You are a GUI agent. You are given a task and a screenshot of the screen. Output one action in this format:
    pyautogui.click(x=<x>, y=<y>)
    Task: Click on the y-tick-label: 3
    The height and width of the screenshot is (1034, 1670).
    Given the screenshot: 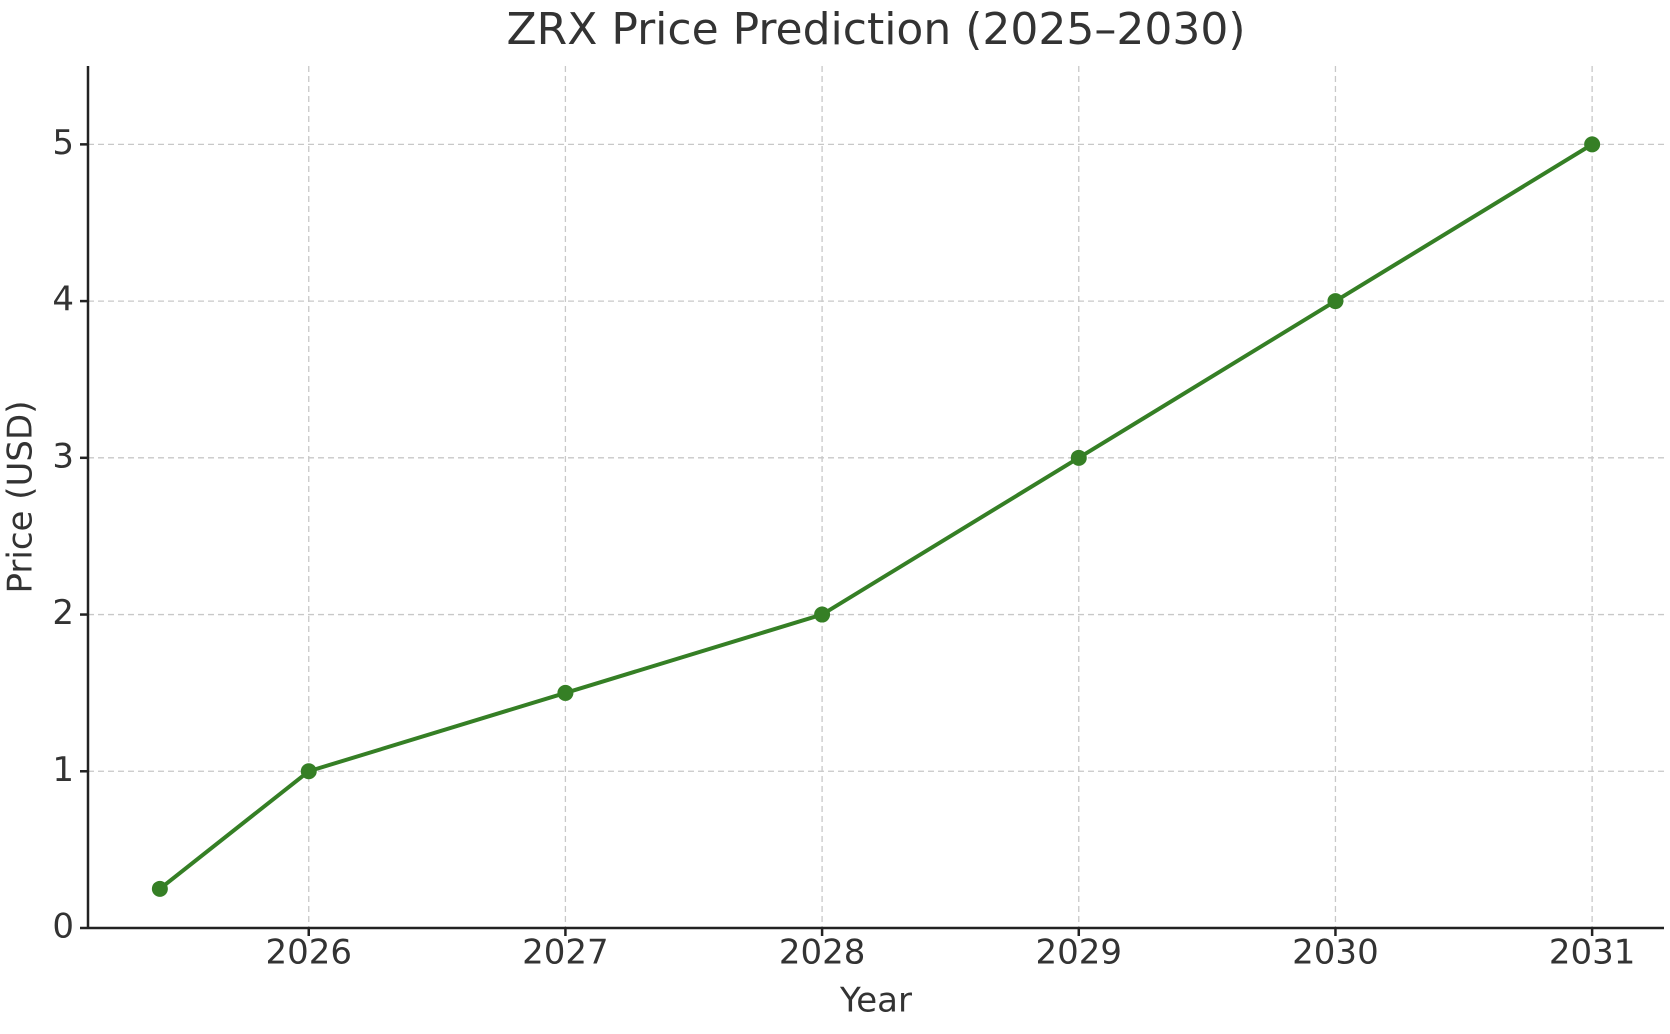 What is the action you would take?
    pyautogui.click(x=63, y=456)
    